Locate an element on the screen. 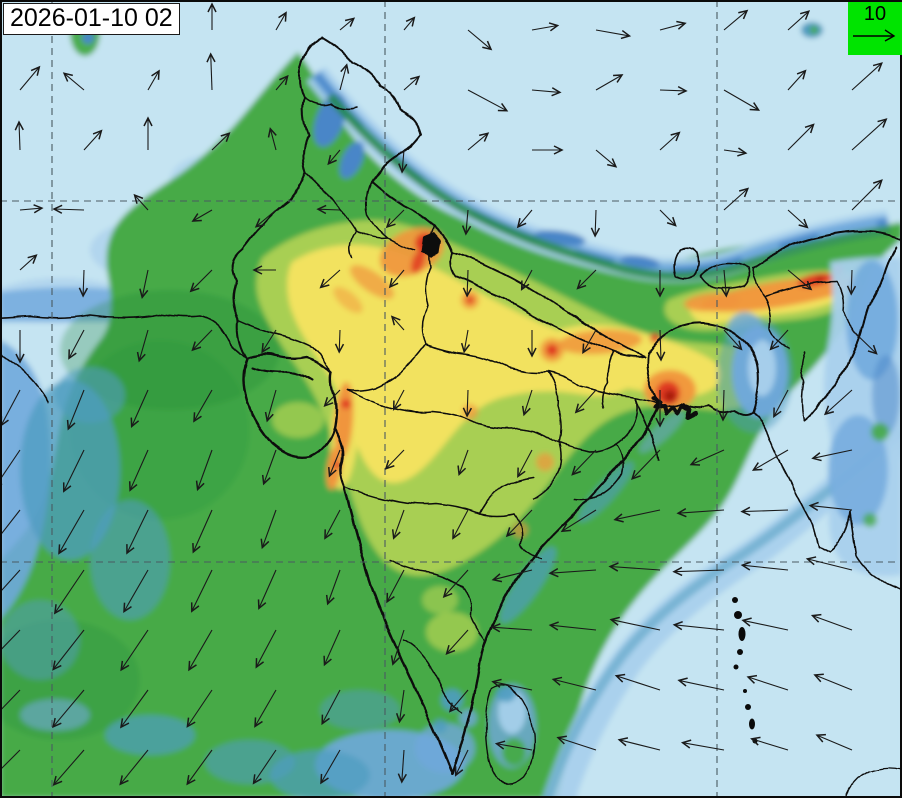 This screenshot has height=798, width=902. myanmar-blue-region is located at coordinates (863, 417).